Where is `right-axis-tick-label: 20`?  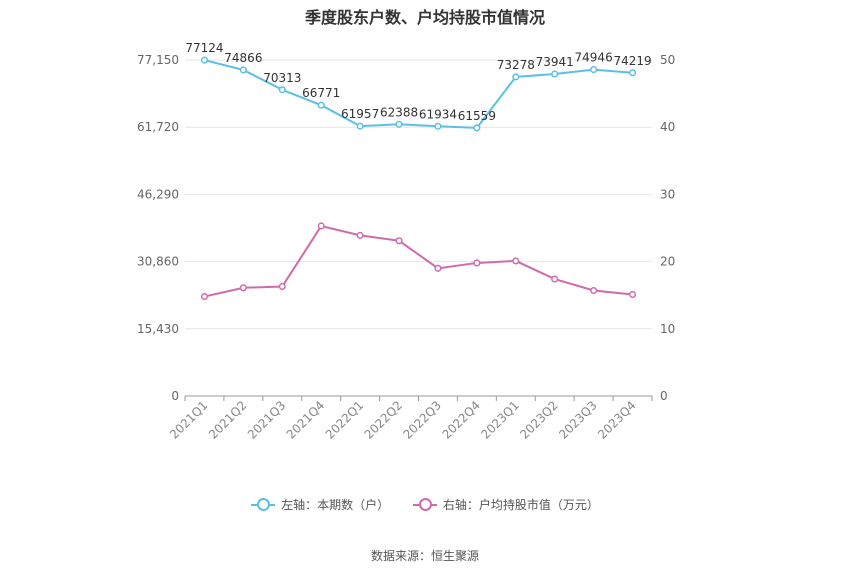
right-axis-tick-label: 20 is located at coordinates (667, 262).